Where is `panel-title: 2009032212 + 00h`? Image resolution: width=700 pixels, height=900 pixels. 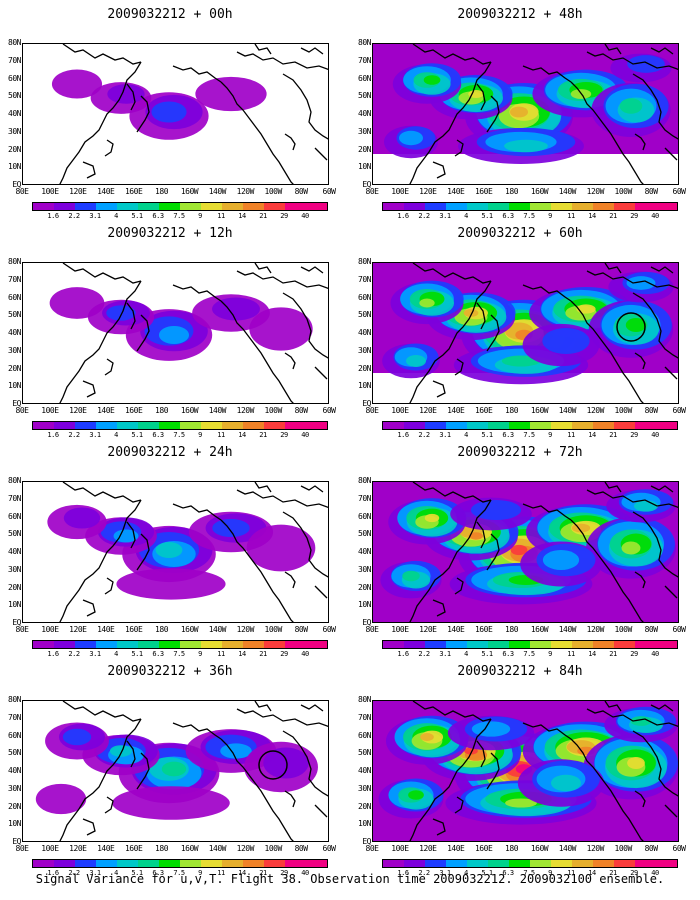 panel-title: 2009032212 + 00h is located at coordinates (170, 14).